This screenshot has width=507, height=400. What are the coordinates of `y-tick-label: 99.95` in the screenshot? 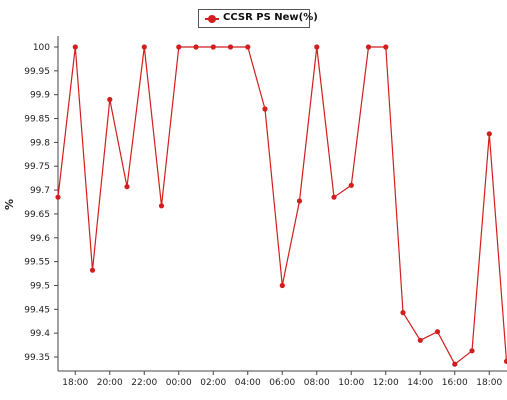 It's located at (37, 72).